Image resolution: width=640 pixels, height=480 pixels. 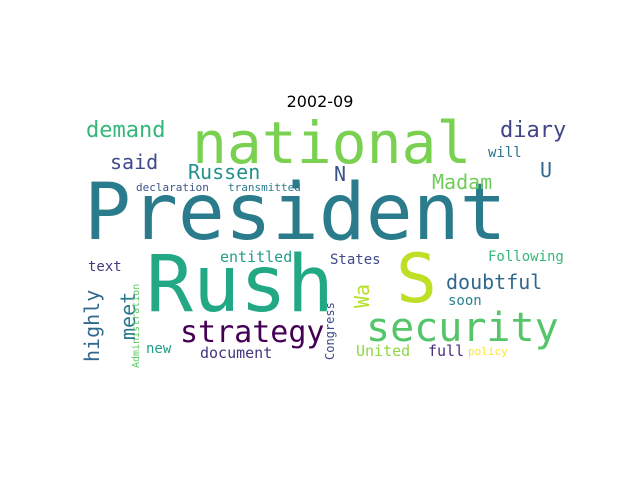 What do you see at coordinates (159, 349) in the screenshot?
I see `word-new: new` at bounding box center [159, 349].